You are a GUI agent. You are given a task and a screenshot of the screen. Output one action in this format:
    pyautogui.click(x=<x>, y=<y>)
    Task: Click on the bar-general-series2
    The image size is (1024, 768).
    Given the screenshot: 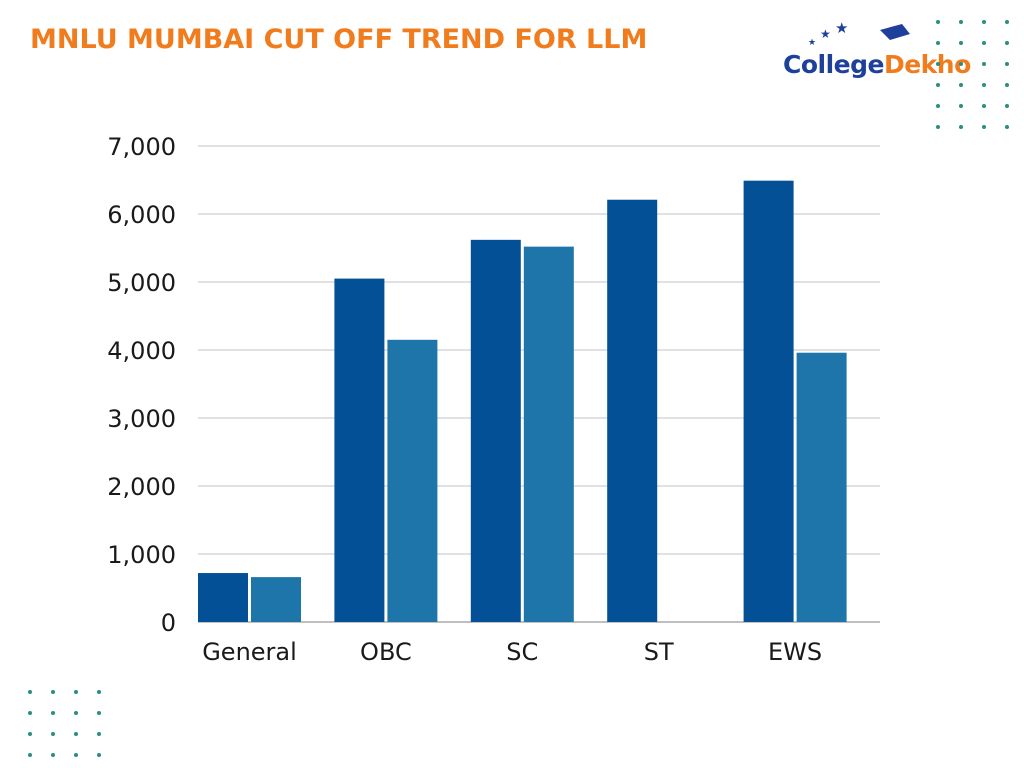 What is the action you would take?
    pyautogui.click(x=276, y=599)
    